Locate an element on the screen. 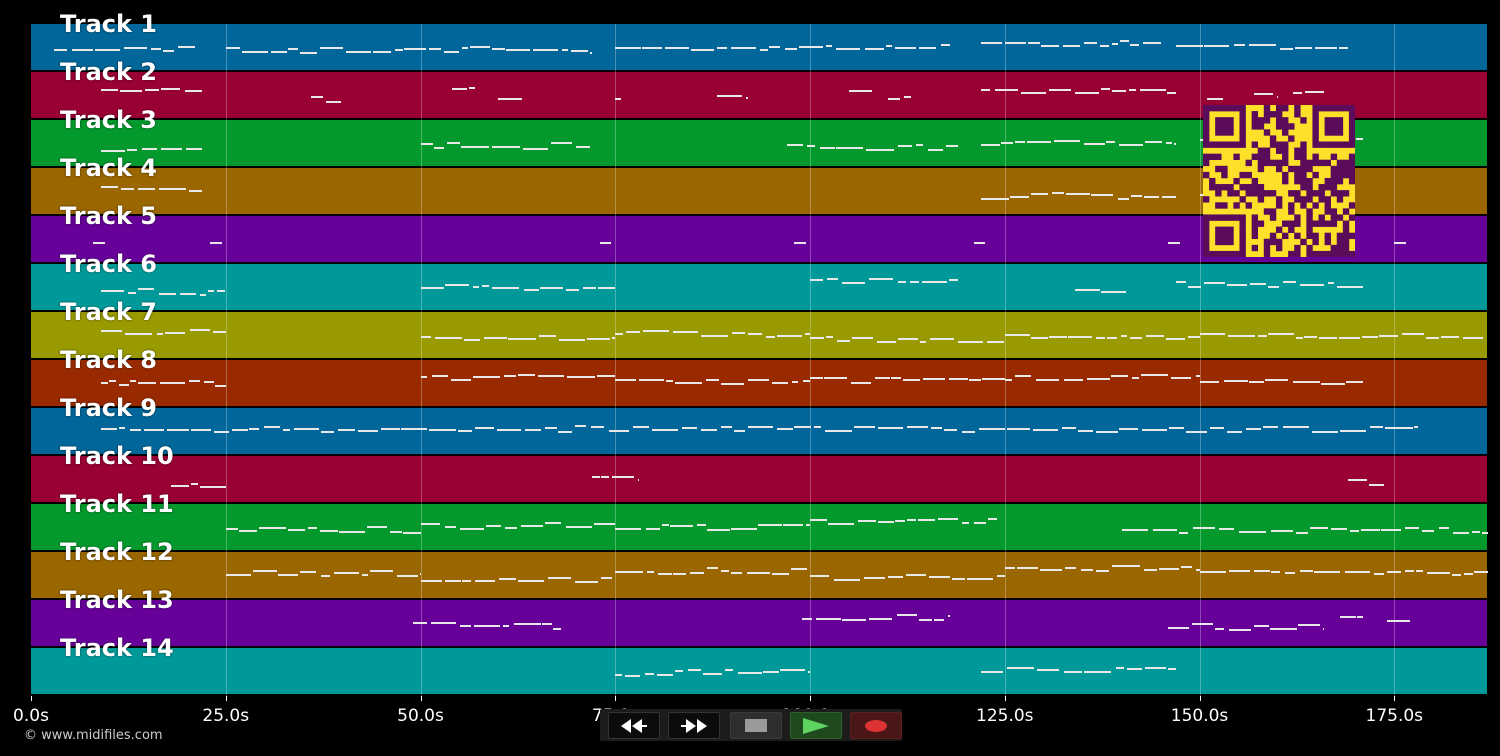 This screenshot has height=756, width=1500. track-label: Track 5 is located at coordinates (109, 216).